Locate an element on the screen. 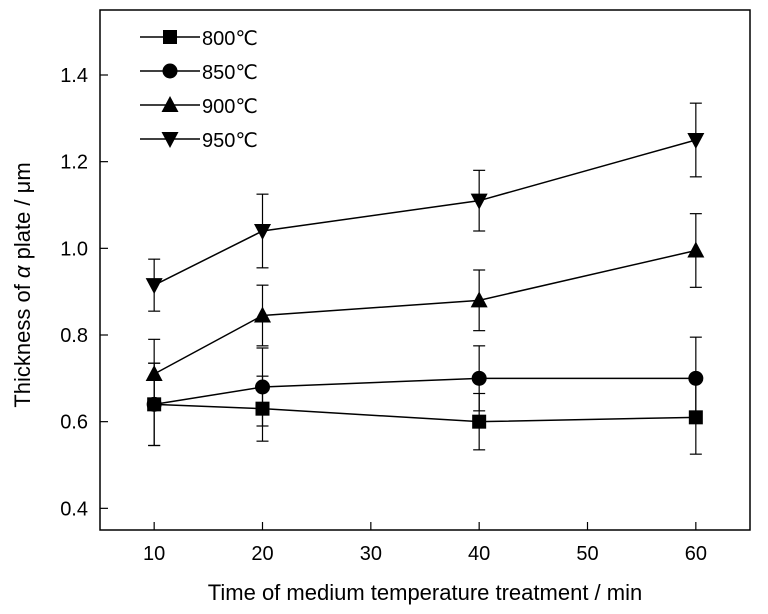 Image resolution: width=768 pixels, height=614 pixels. y-tick-label: 1.2 is located at coordinates (74, 163).